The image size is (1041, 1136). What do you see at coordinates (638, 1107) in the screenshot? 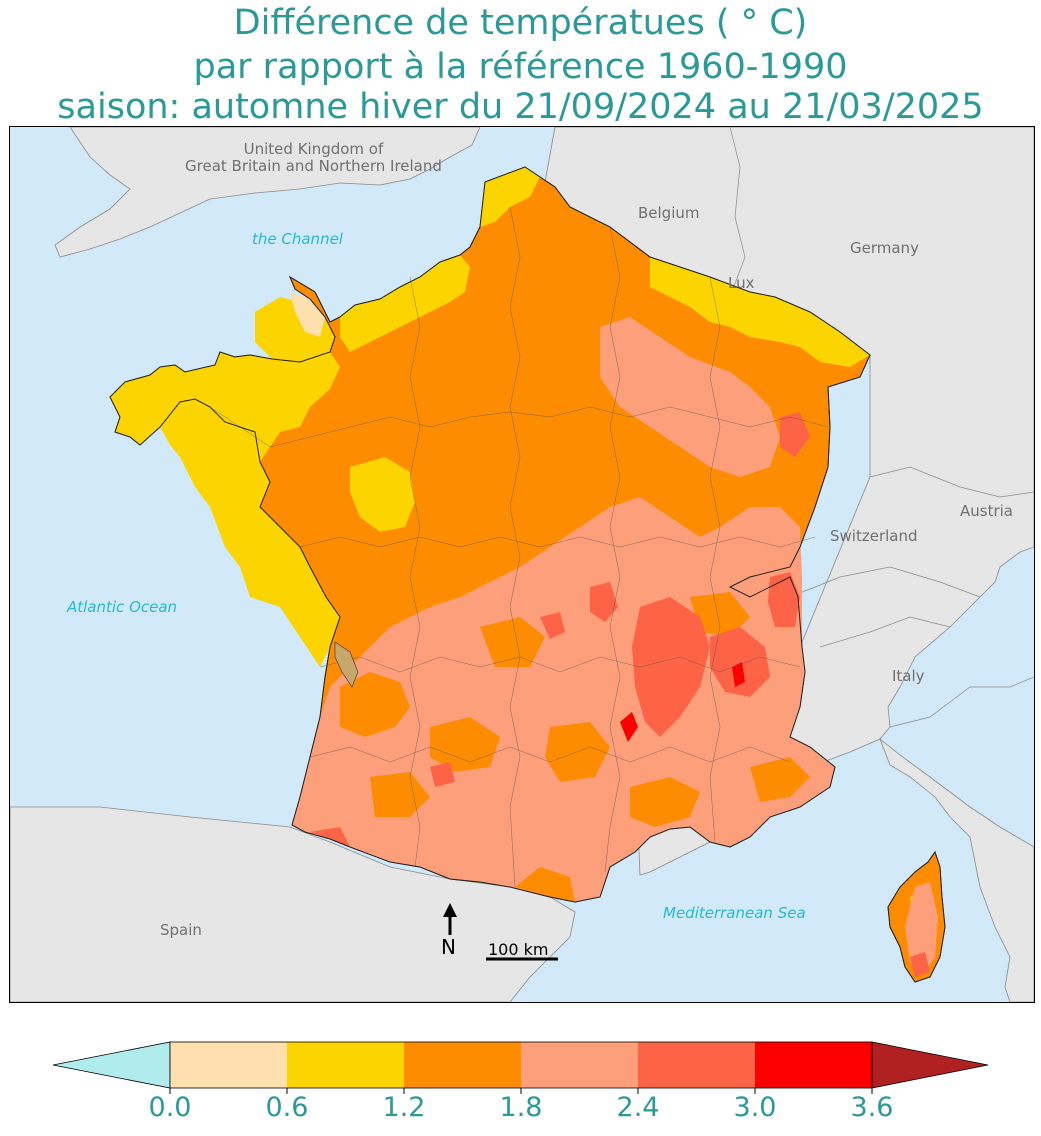
I see `colorbar-tick-label: 2.4` at bounding box center [638, 1107].